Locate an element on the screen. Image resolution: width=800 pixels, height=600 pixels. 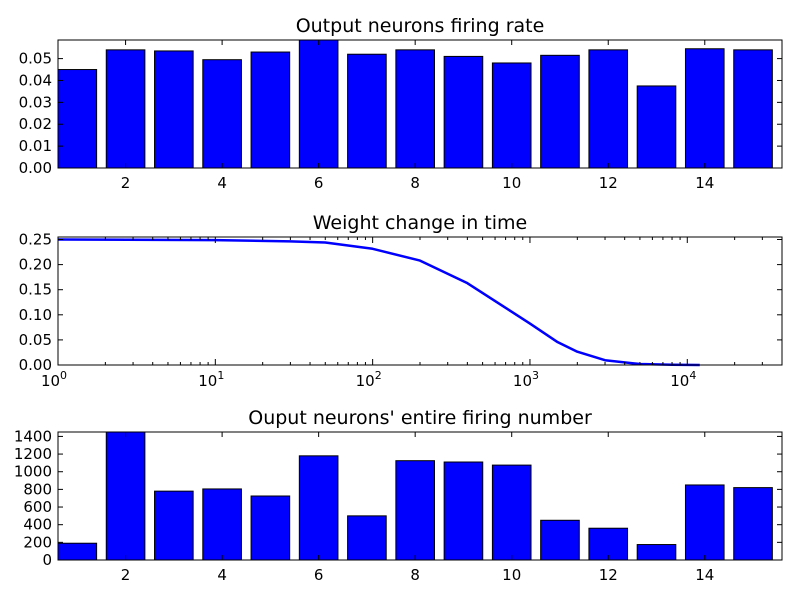
y-tick-label: 0.02 is located at coordinates (35, 124).